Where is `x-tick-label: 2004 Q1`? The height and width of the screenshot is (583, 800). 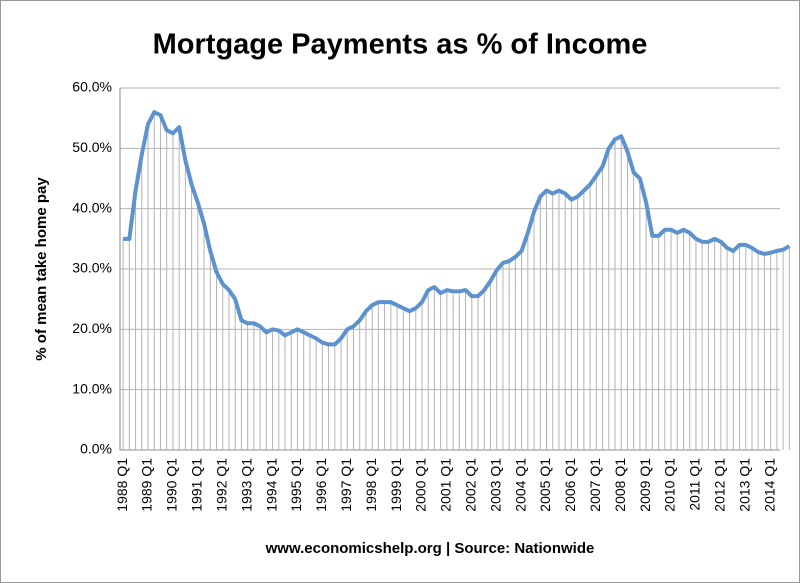
x-tick-label: 2004 Q1 is located at coordinates (520, 485).